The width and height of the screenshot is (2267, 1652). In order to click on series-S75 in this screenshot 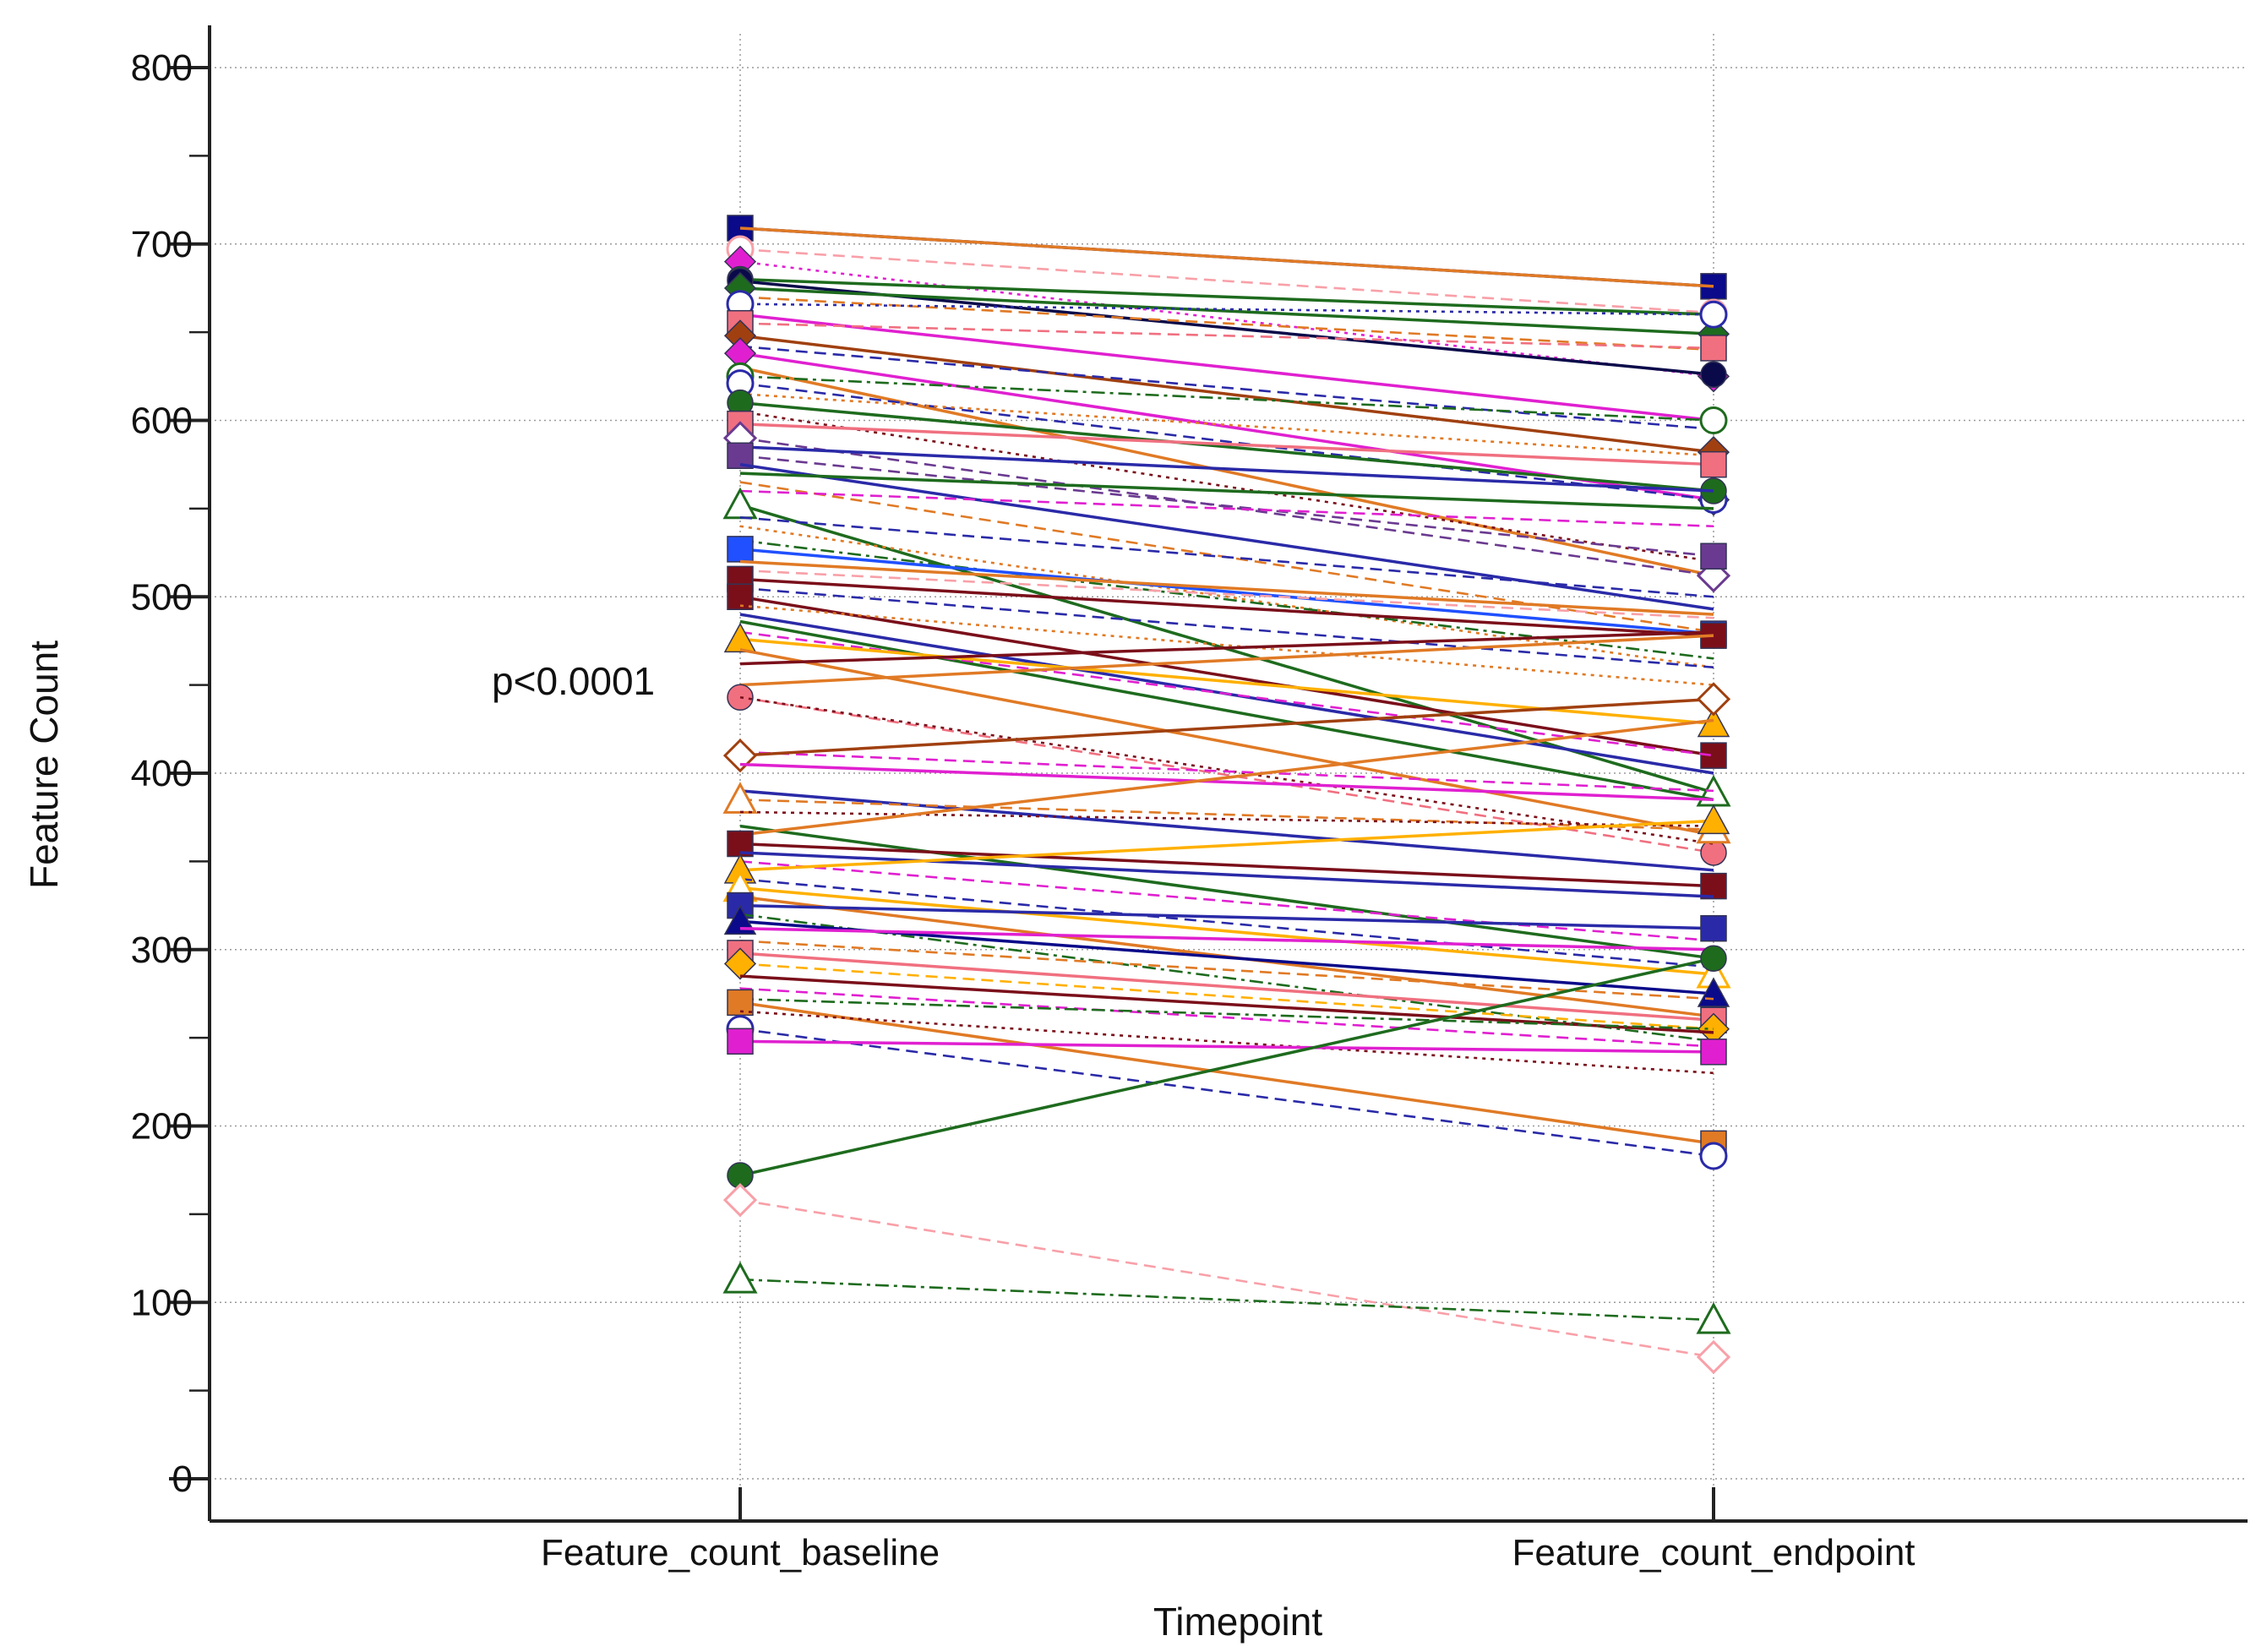, I will do `click(1226, 1043)`.